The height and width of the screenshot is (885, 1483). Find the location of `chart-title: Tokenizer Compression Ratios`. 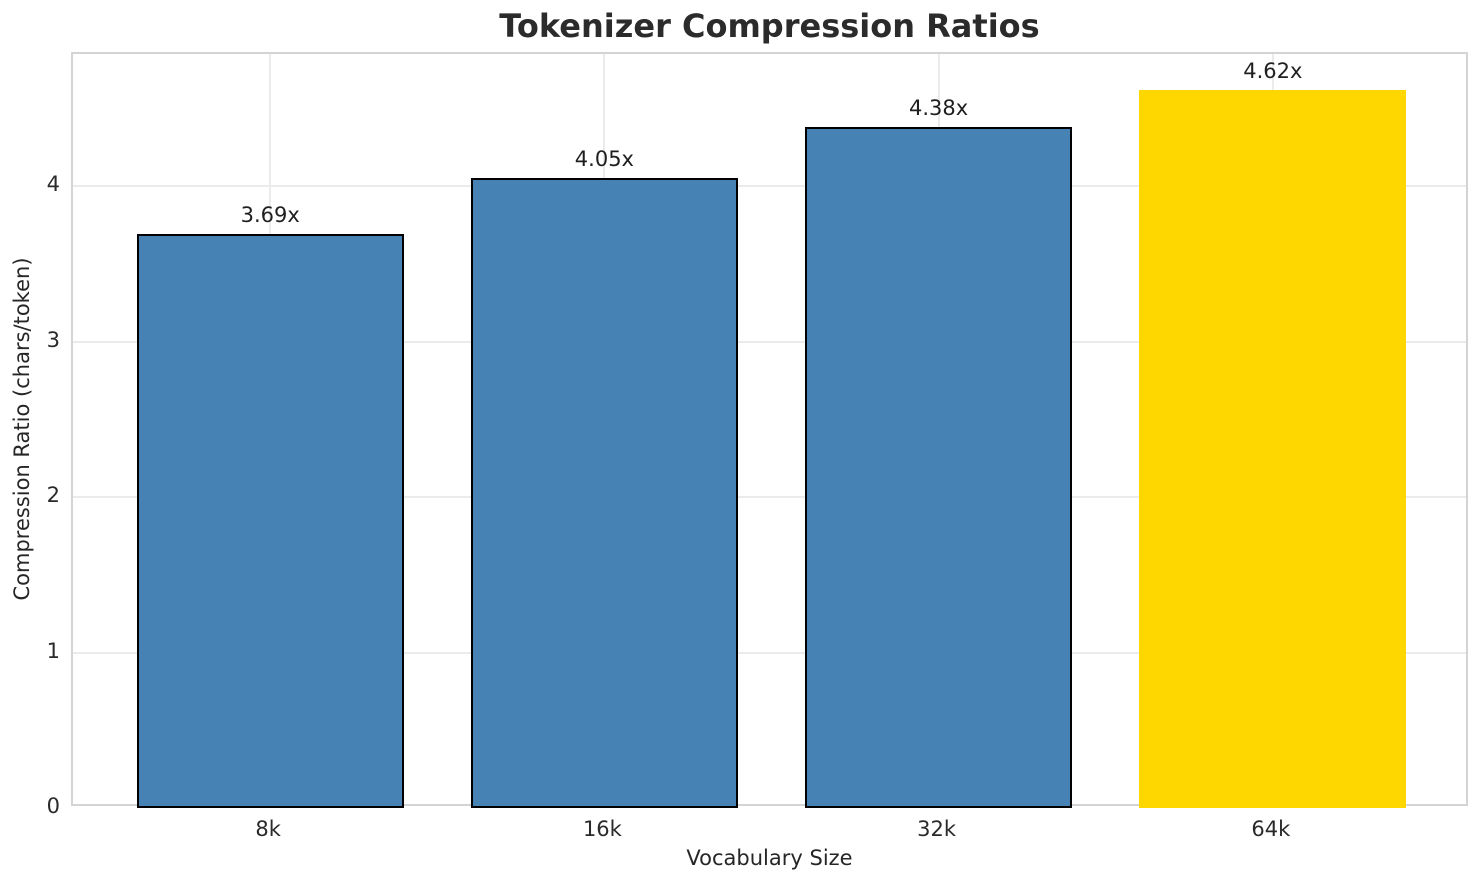

chart-title: Tokenizer Compression Ratios is located at coordinates (769, 26).